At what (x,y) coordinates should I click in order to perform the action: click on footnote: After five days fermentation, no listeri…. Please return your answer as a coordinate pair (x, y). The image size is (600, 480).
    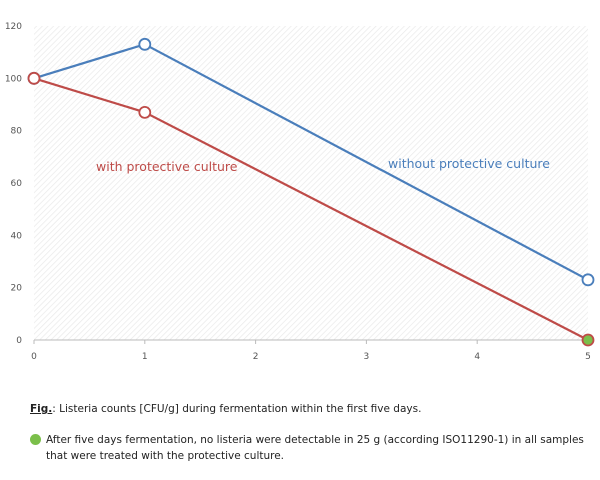
    Looking at the image, I should click on (310, 448).